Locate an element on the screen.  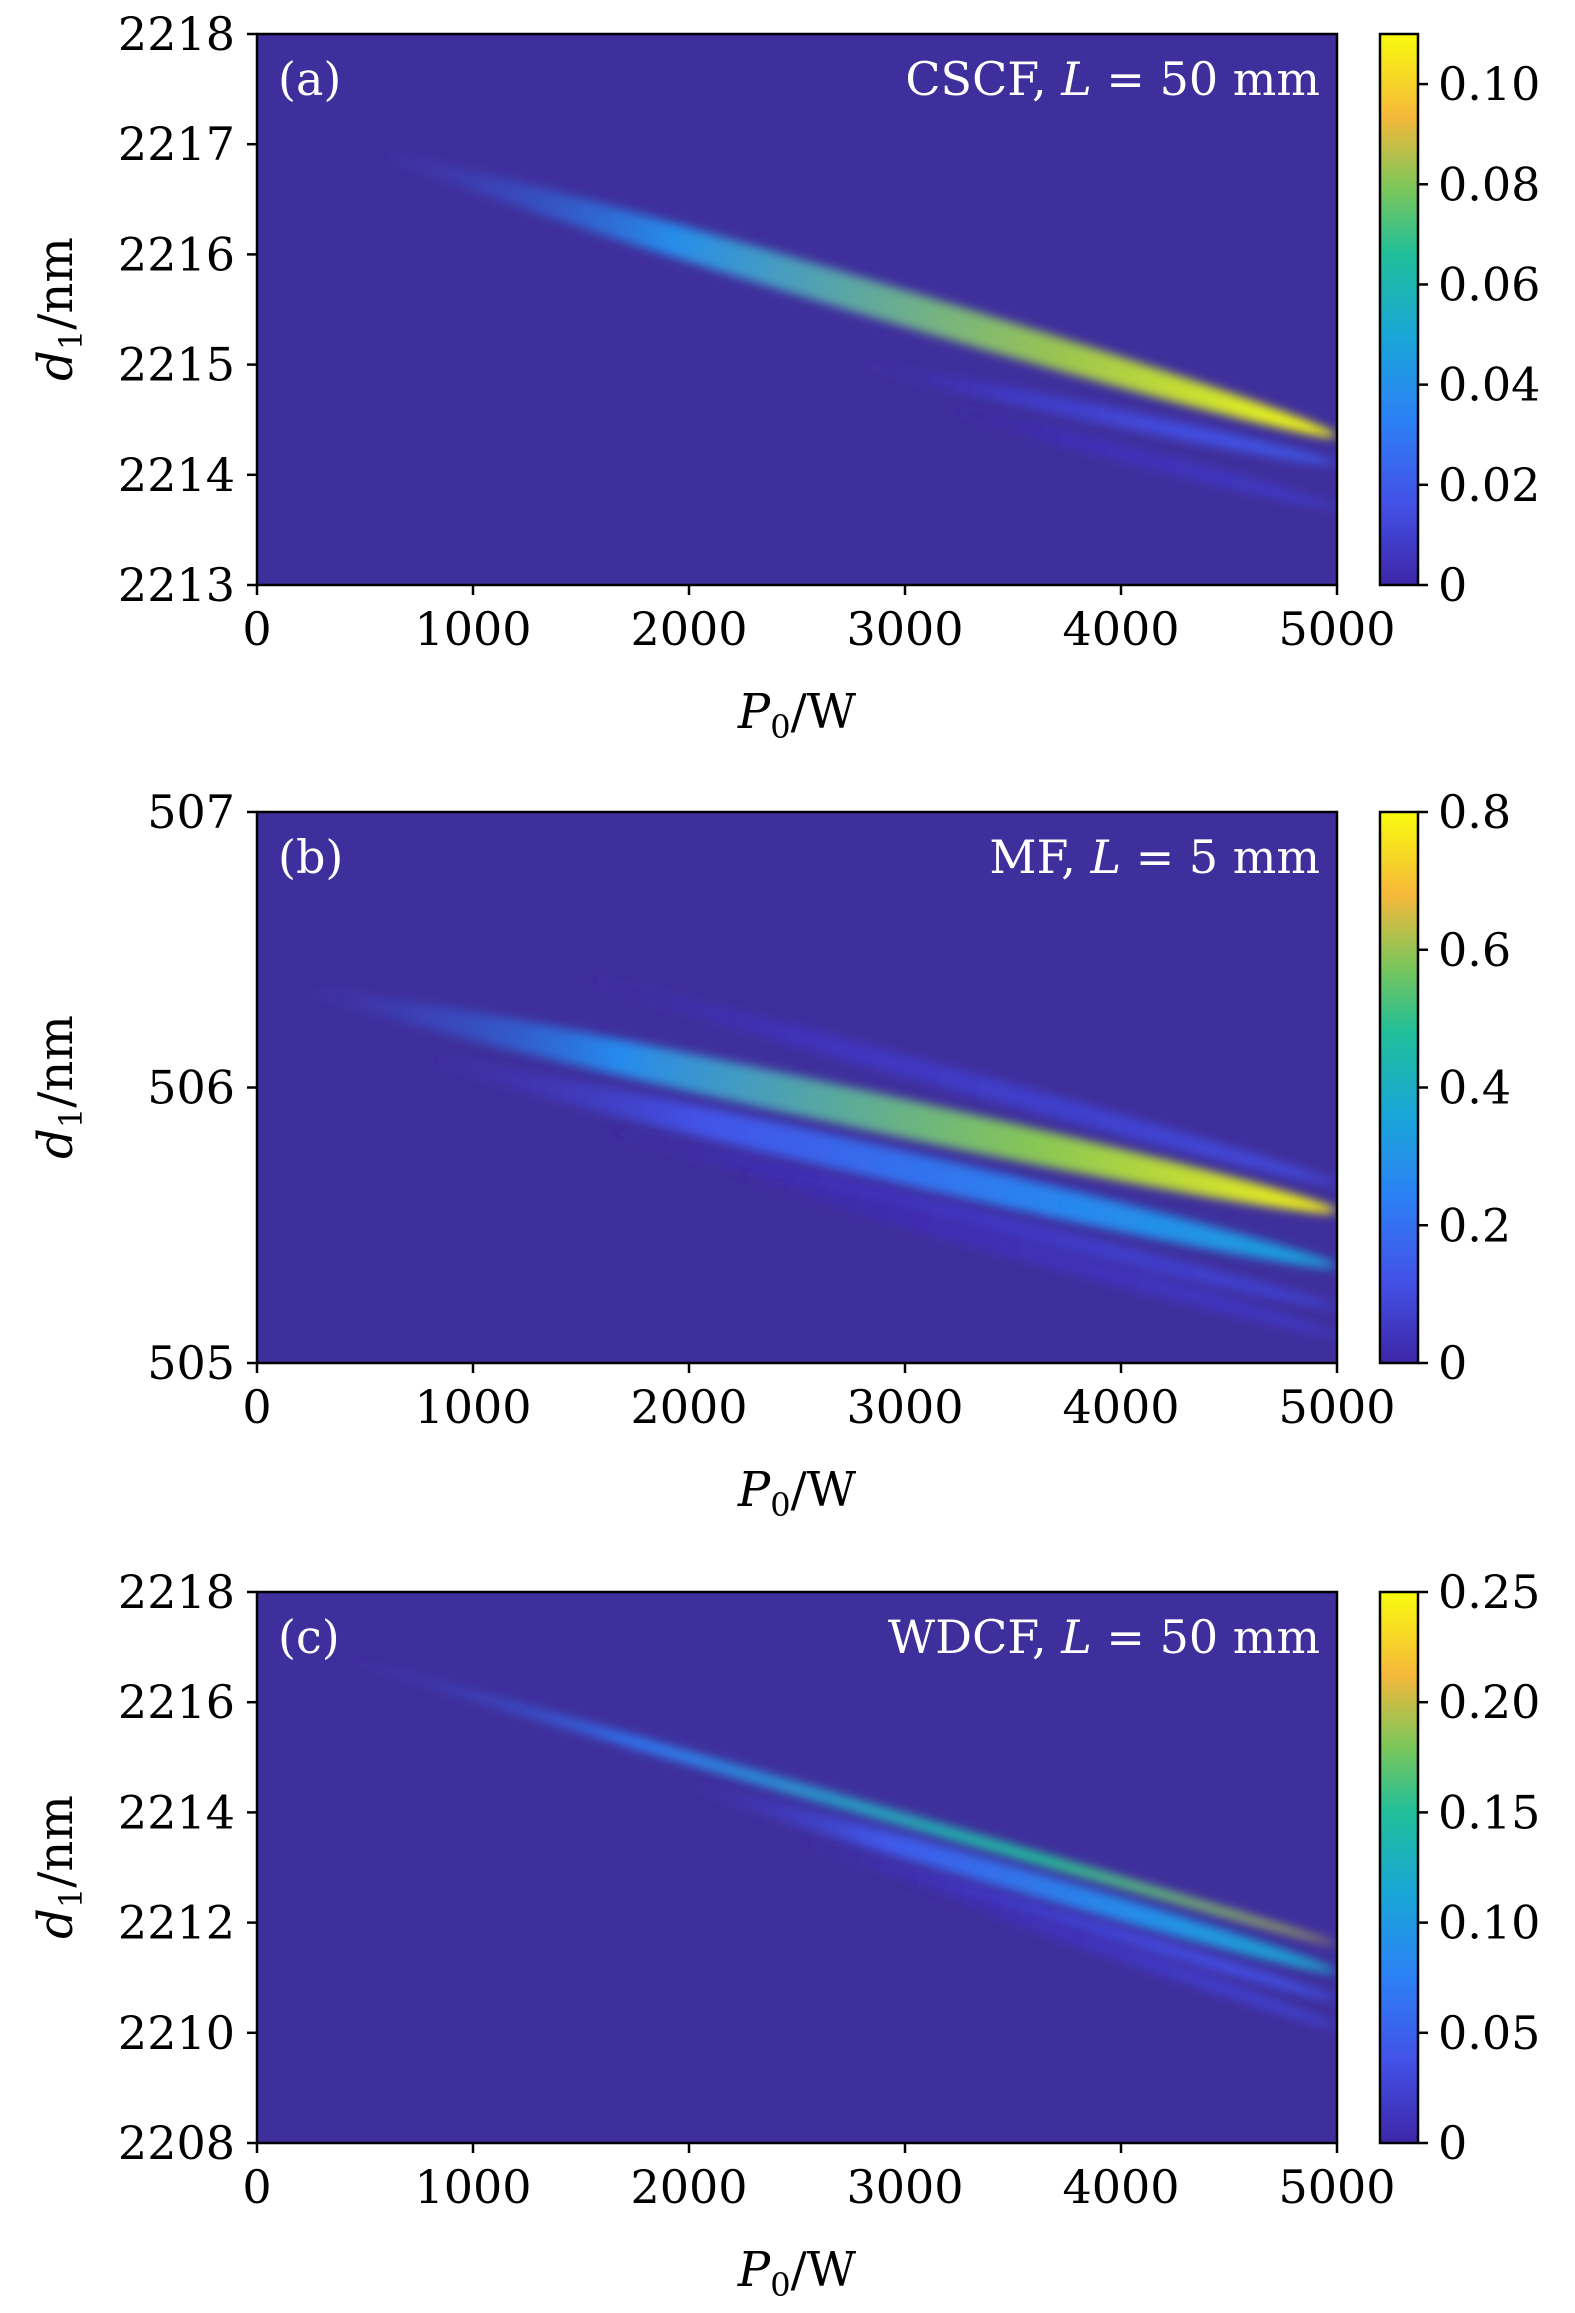
panel-label: (c) is located at coordinates (309, 1637).